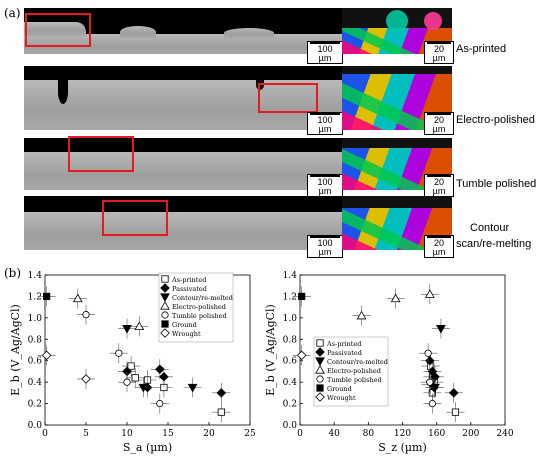 This screenshot has height=465, width=550. What do you see at coordinates (436, 434) in the screenshot?
I see `x-tick-label: 160` at bounding box center [436, 434].